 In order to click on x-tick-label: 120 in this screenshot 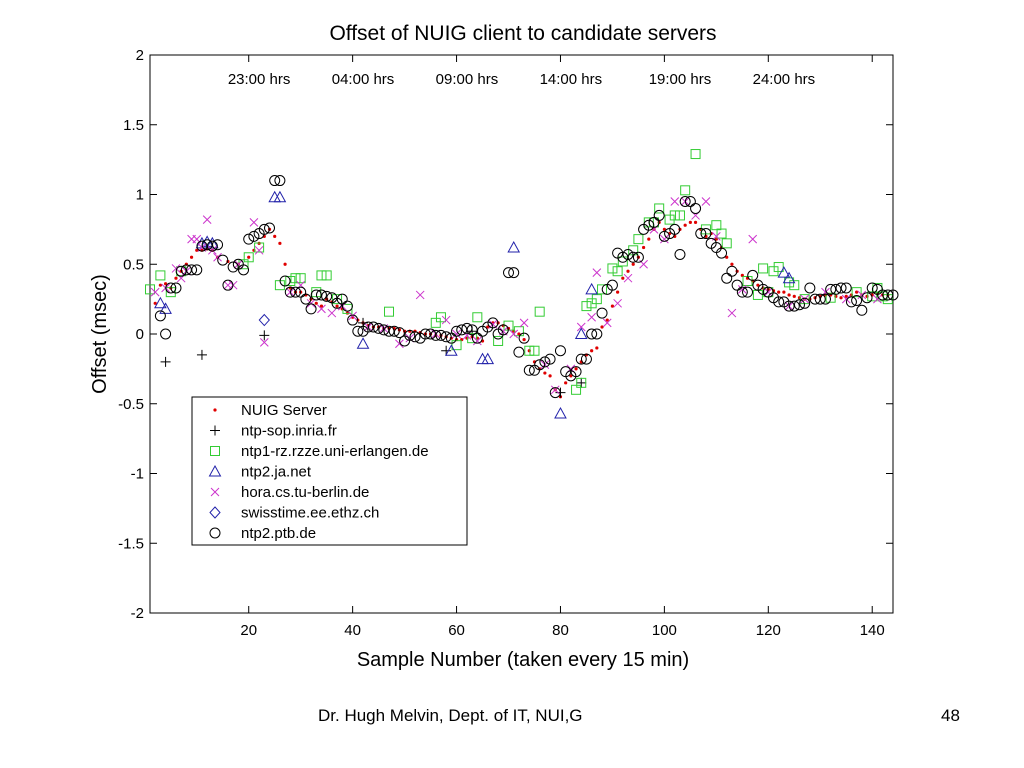, I will do `click(768, 630)`.